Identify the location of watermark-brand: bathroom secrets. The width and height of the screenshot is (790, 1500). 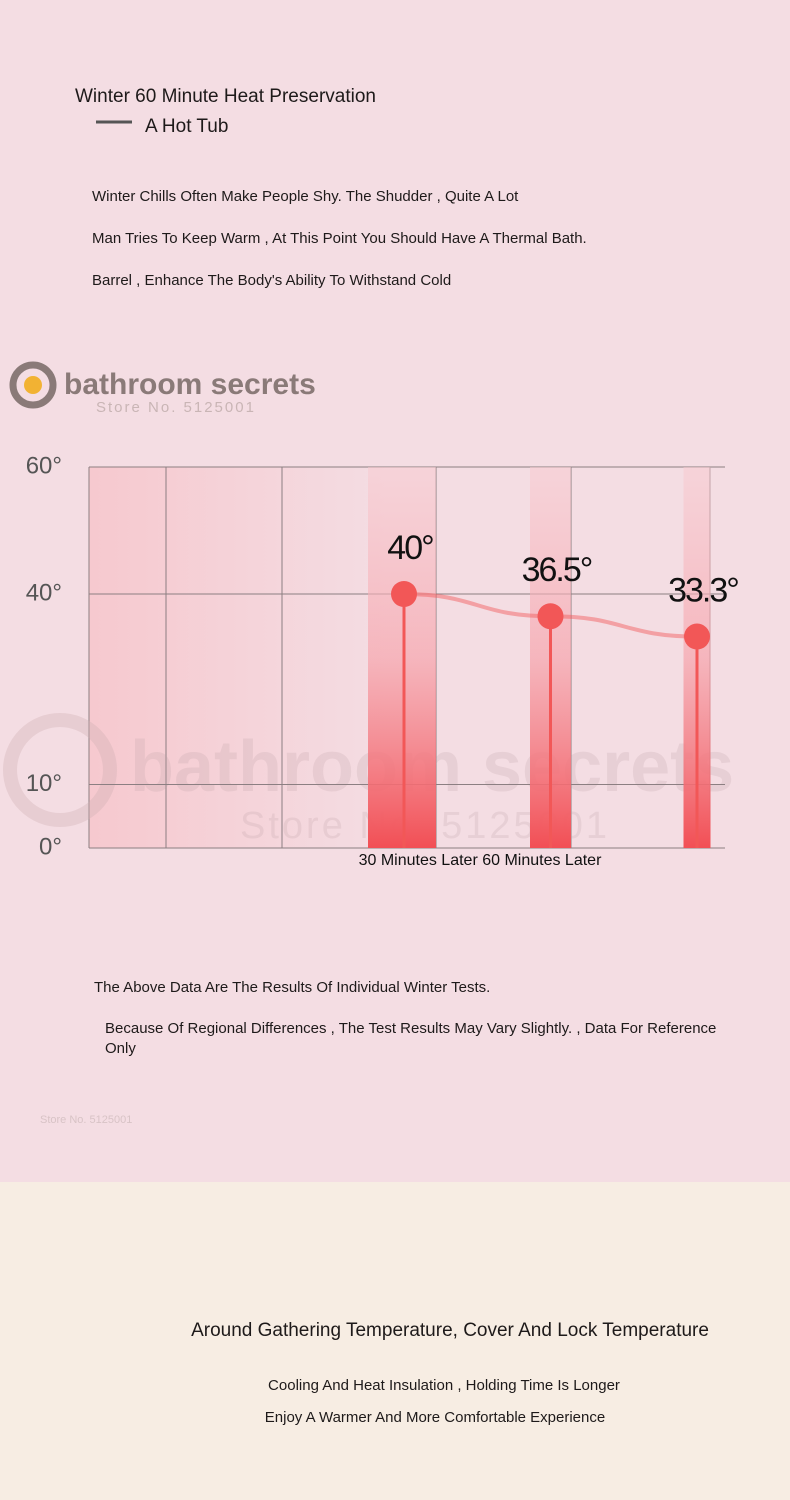
(190, 384).